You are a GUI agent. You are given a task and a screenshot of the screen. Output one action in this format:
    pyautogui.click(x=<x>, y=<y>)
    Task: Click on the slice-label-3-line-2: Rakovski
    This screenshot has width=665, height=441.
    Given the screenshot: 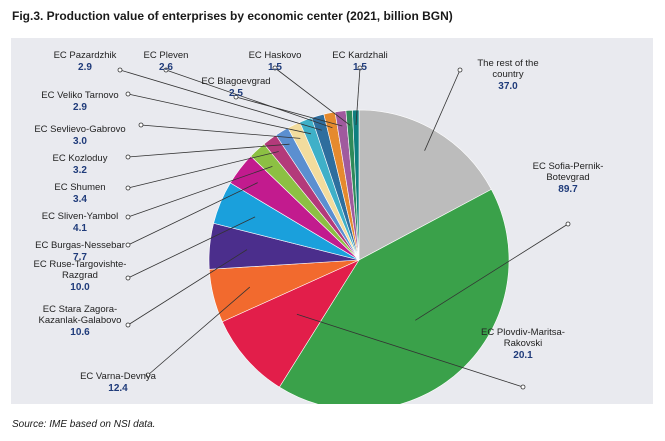 What is the action you would take?
    pyautogui.click(x=523, y=343)
    